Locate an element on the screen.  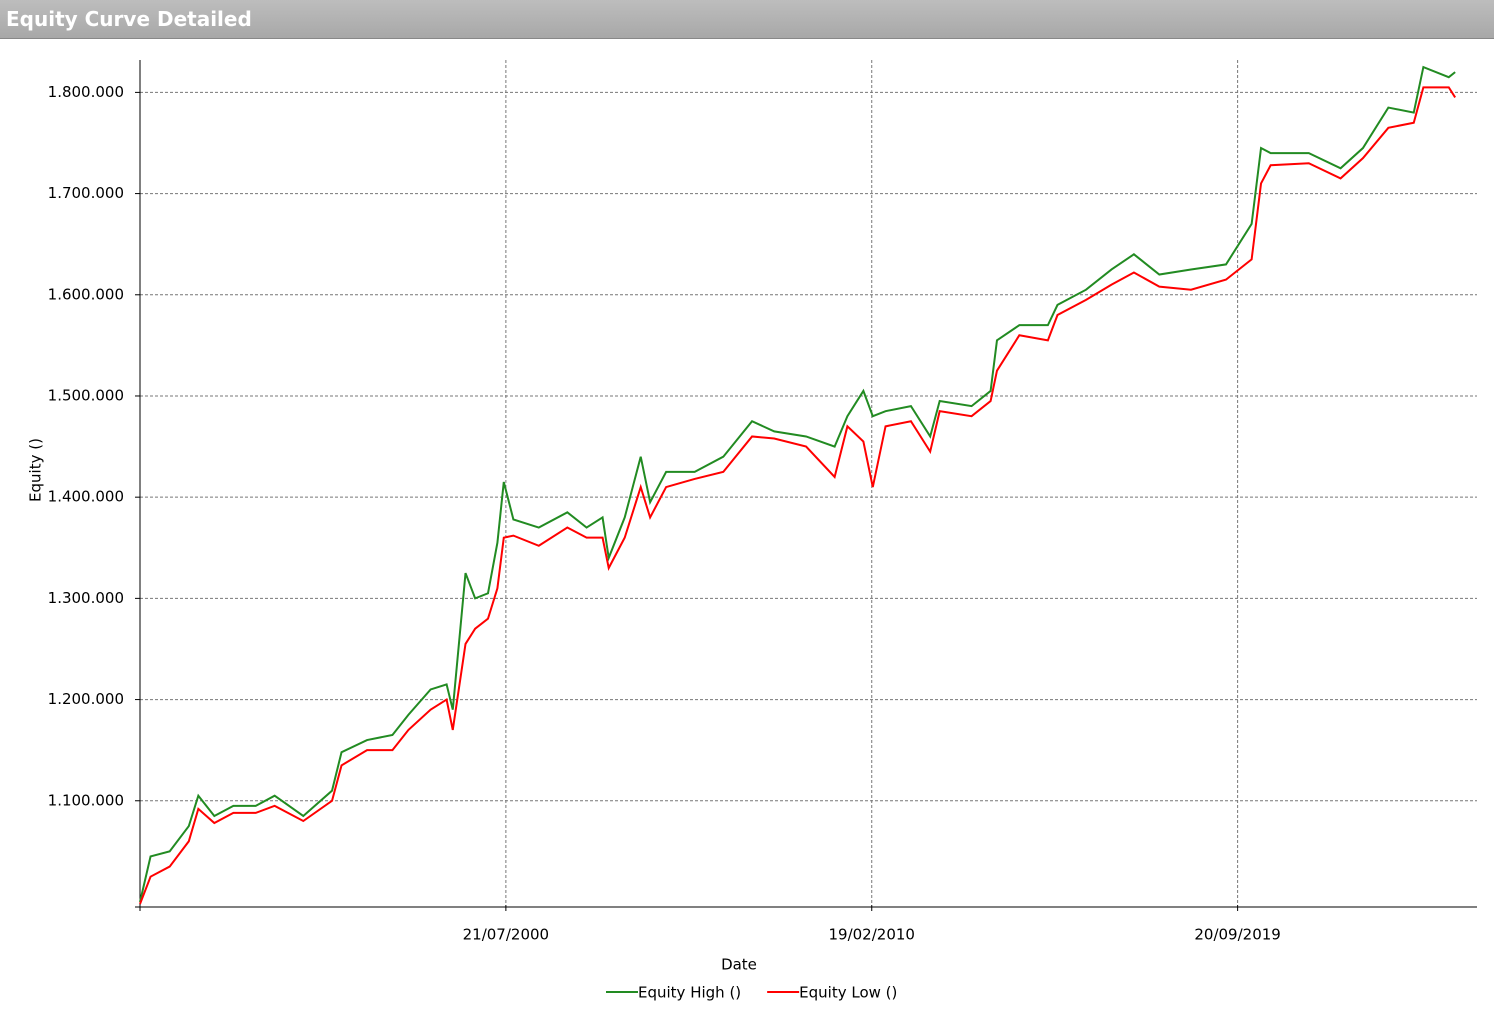
y-tick-label: 1.100.000 is located at coordinates (86, 800).